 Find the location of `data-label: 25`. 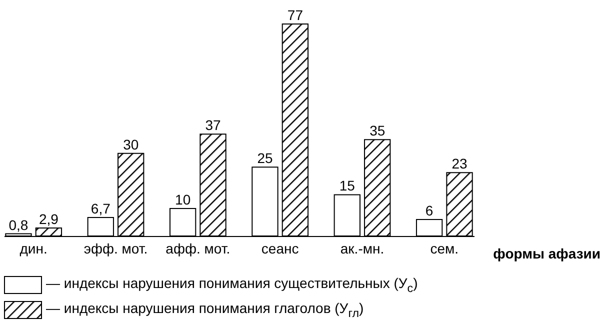

data-label: 25 is located at coordinates (265, 158).